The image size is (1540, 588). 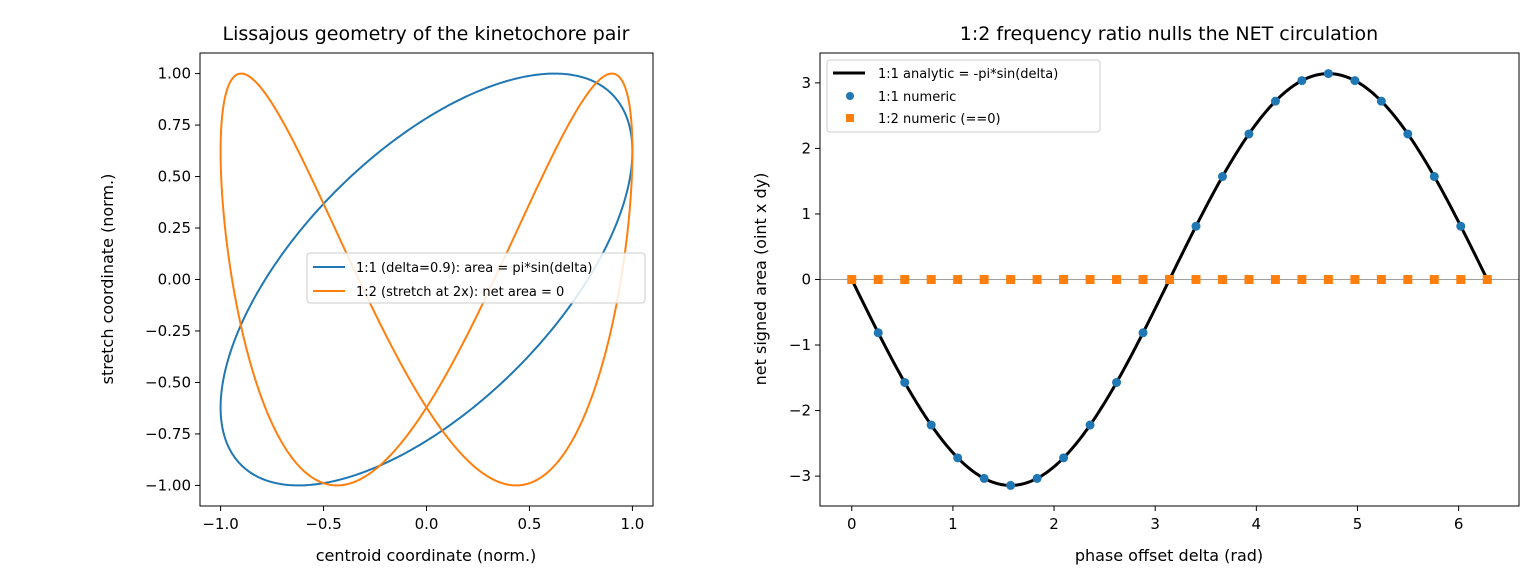 I want to click on right-y-tick-label: 2, so click(x=806, y=148).